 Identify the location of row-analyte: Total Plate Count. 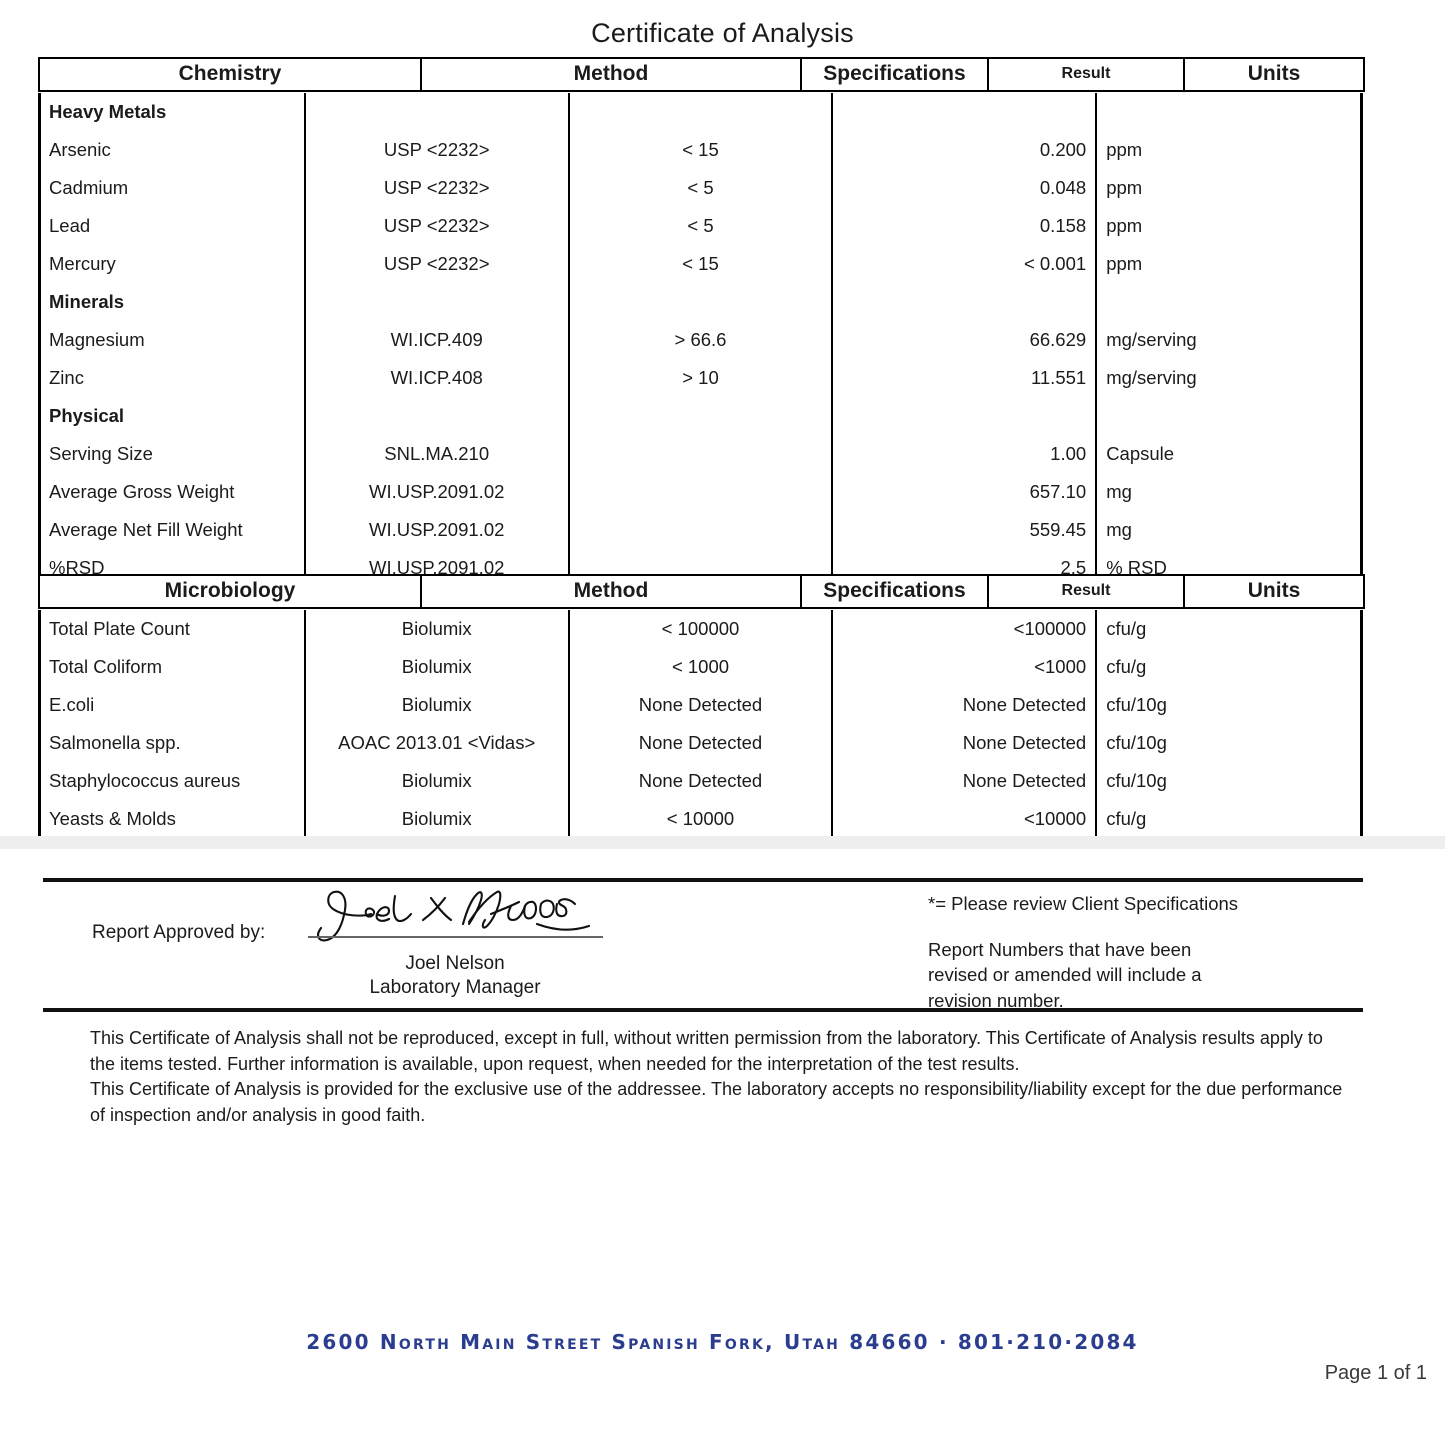
(173, 629).